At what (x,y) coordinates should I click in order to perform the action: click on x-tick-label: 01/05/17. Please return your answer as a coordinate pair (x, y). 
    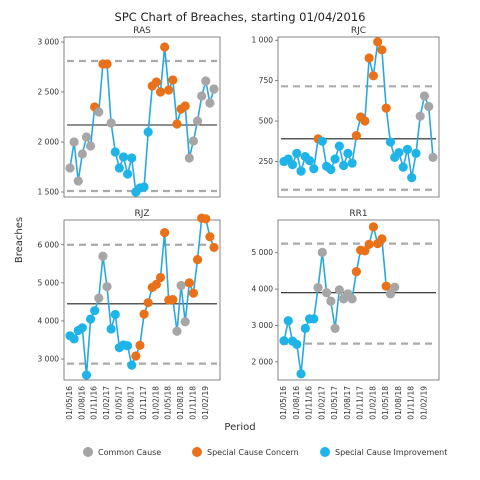
    Looking at the image, I should click on (334, 403).